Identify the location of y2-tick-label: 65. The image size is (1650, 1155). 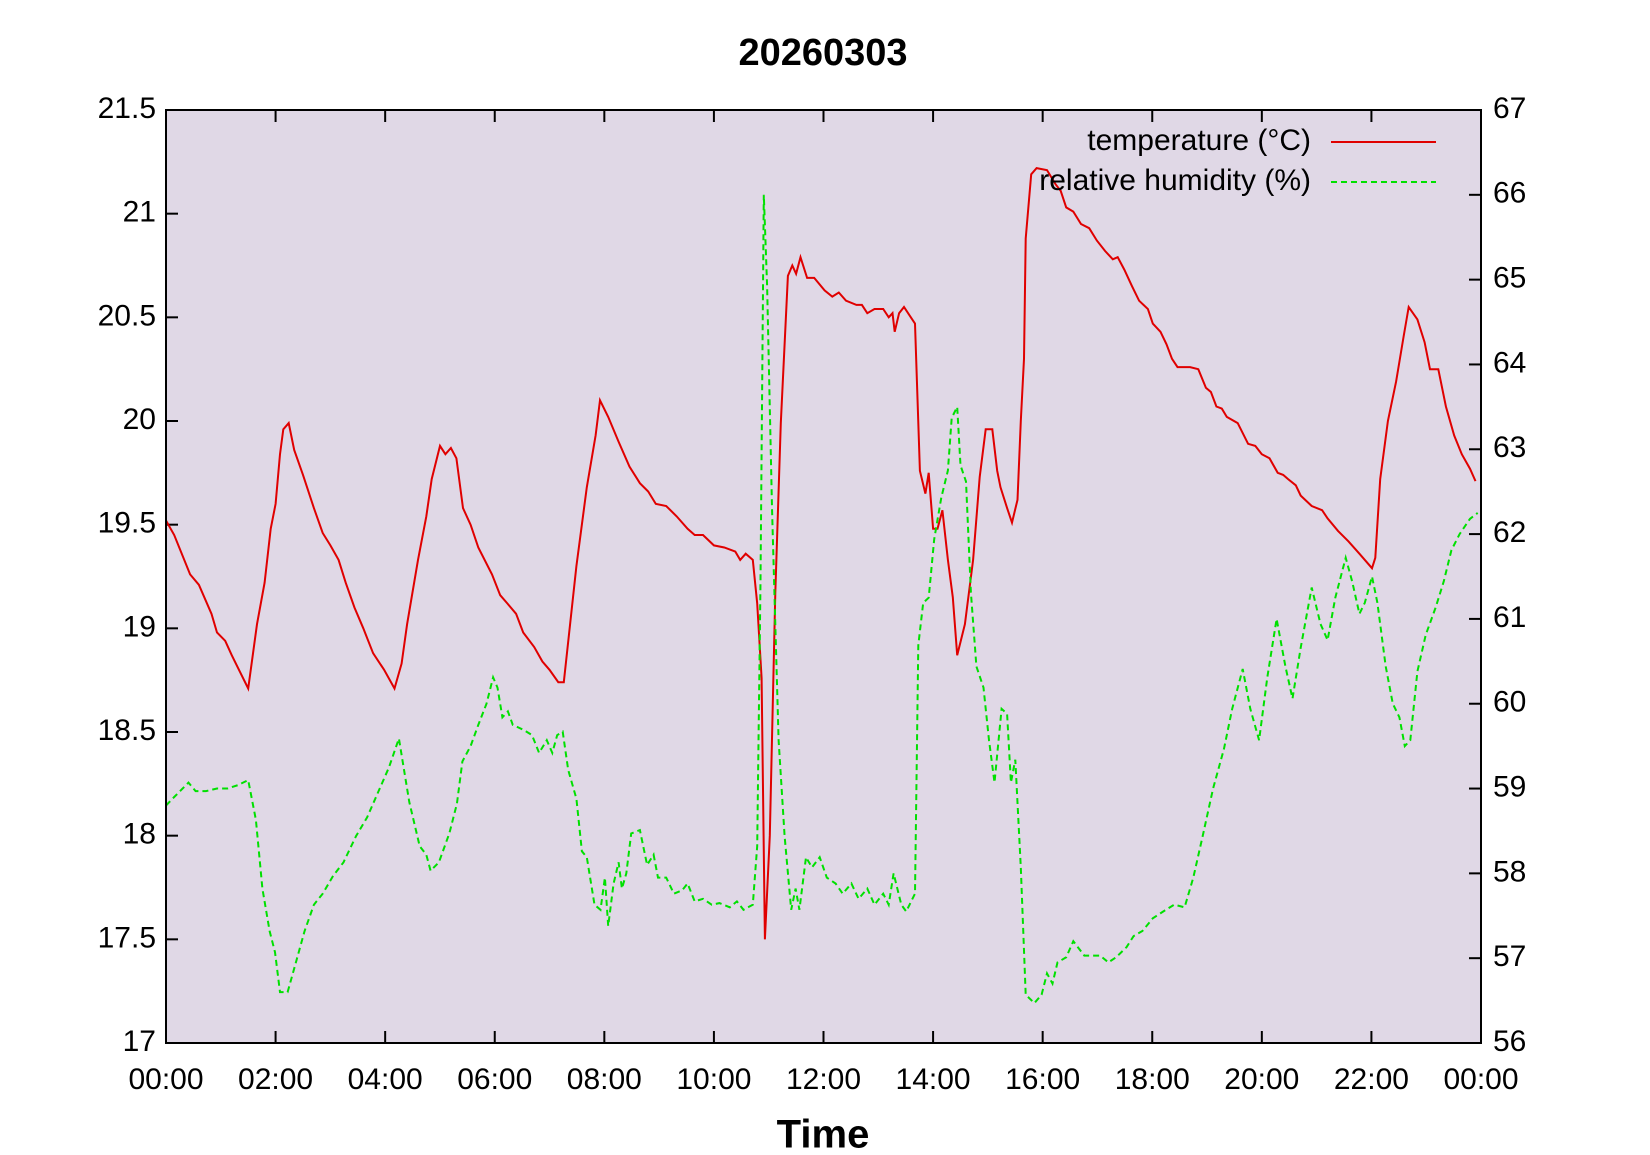
(1509, 278).